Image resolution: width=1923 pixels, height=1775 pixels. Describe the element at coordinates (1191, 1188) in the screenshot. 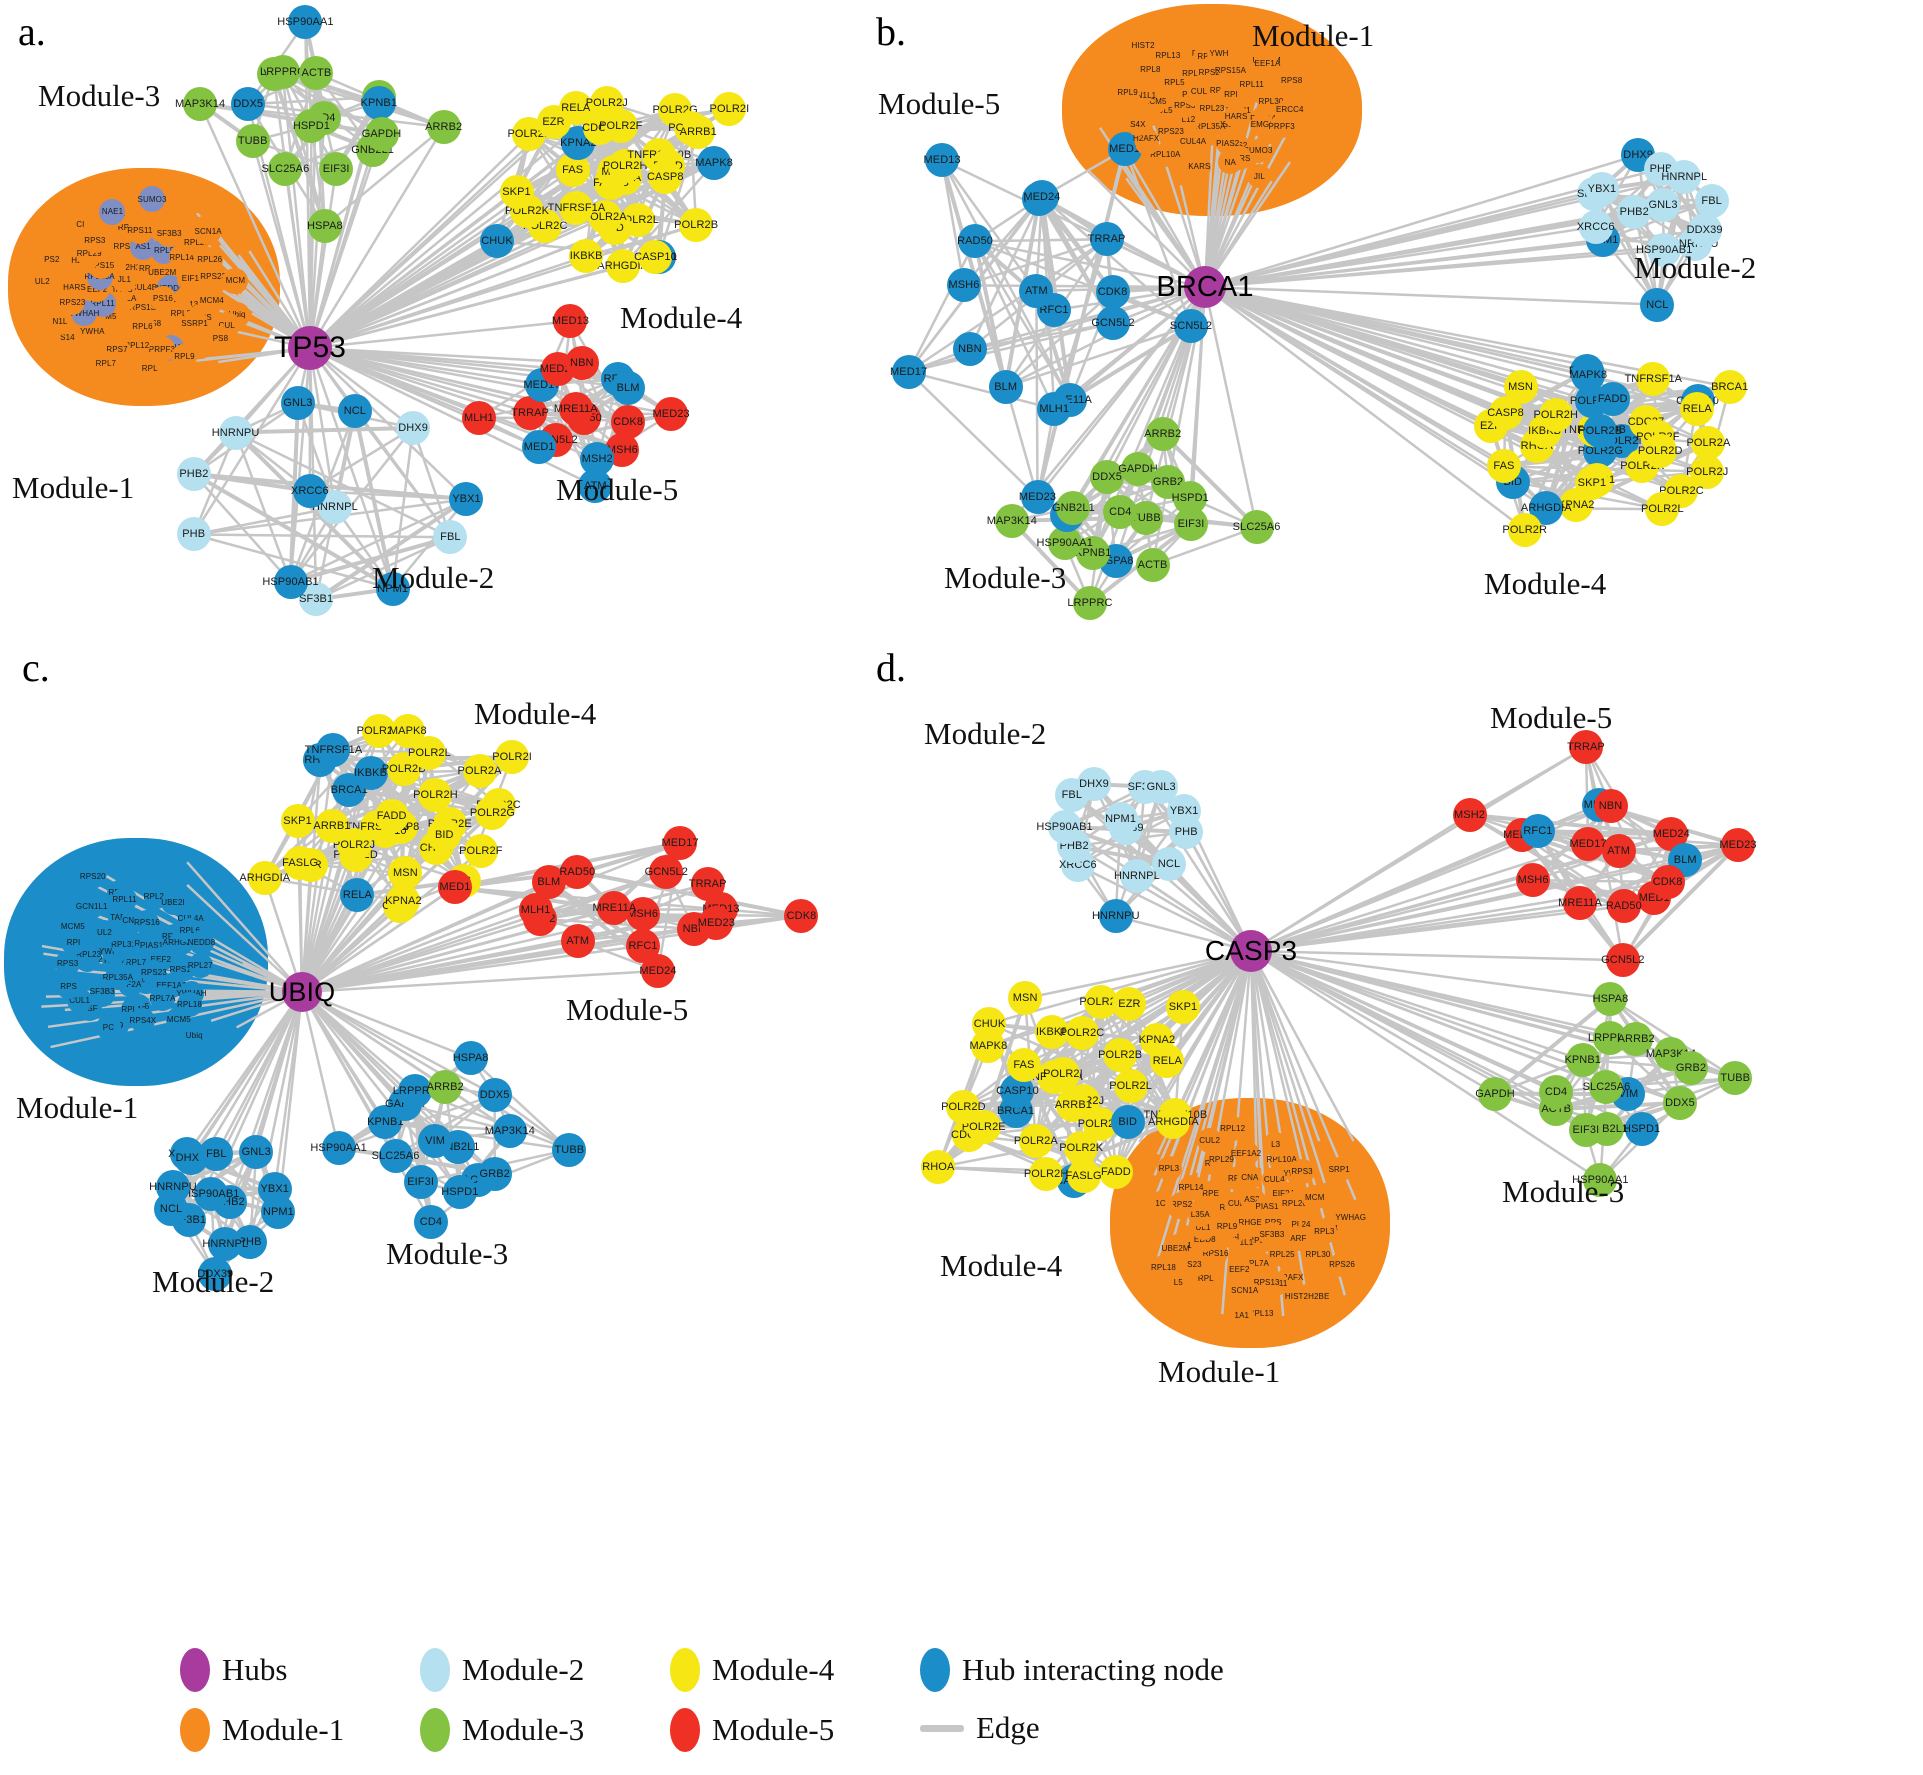

I see `network-node: RPL14` at that location.